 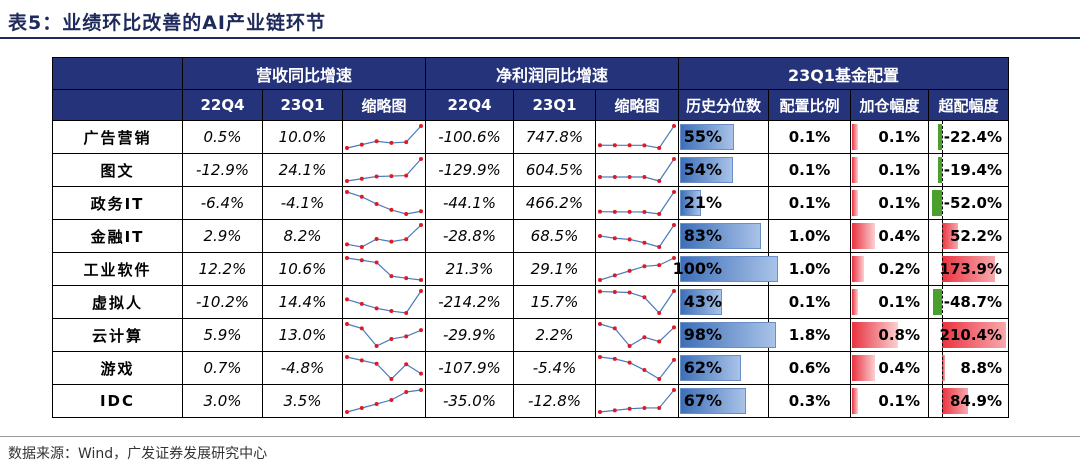 I want to click on np-q1: -5.4%, so click(x=554, y=368).